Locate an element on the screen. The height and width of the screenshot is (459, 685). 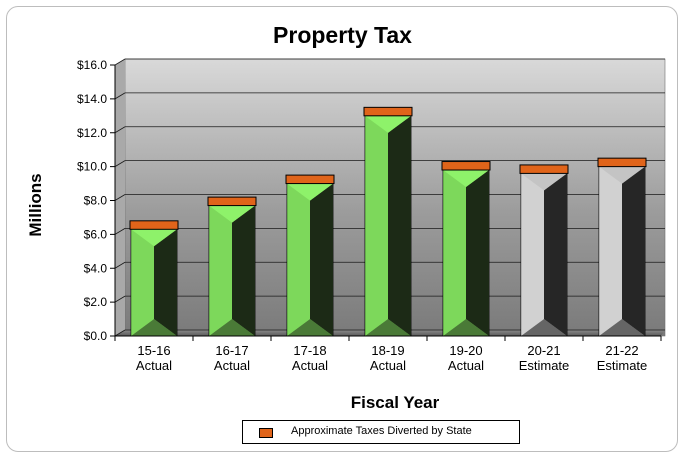
legend-label-diverted: Approximate Taxes Diverted by State is located at coordinates (381, 431).